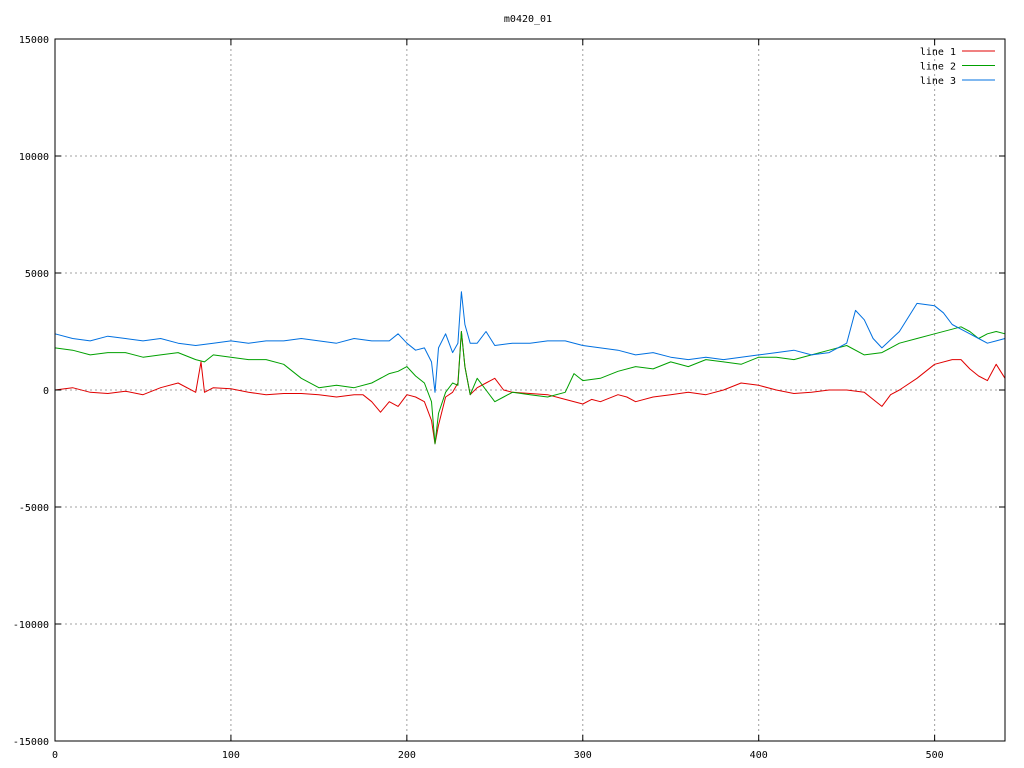  Describe the element at coordinates (759, 755) in the screenshot. I see `x-tick-label: 400` at that location.